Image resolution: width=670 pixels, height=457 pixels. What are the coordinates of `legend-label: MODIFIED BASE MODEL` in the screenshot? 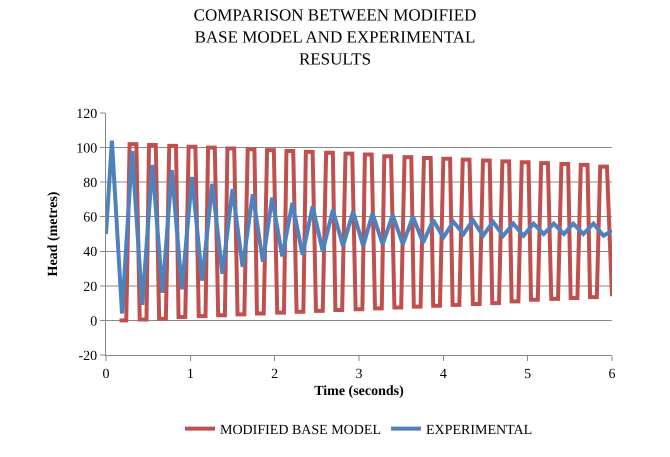 It's located at (300, 430).